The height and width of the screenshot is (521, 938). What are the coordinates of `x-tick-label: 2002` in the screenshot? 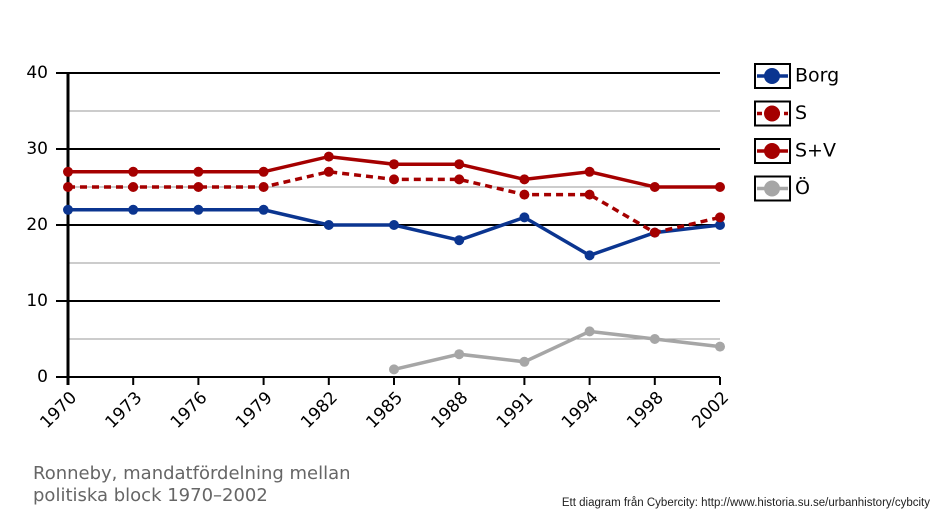 It's located at (710, 410).